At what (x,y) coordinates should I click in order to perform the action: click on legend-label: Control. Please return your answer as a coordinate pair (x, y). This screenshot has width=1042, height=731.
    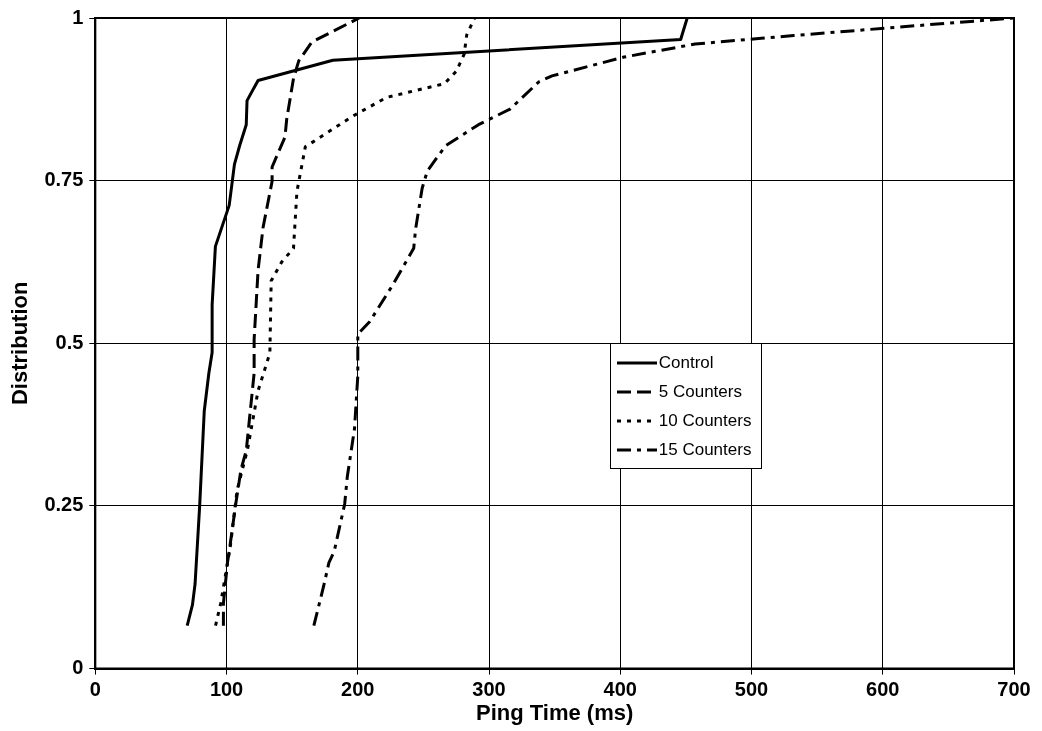
    Looking at the image, I should click on (686, 362).